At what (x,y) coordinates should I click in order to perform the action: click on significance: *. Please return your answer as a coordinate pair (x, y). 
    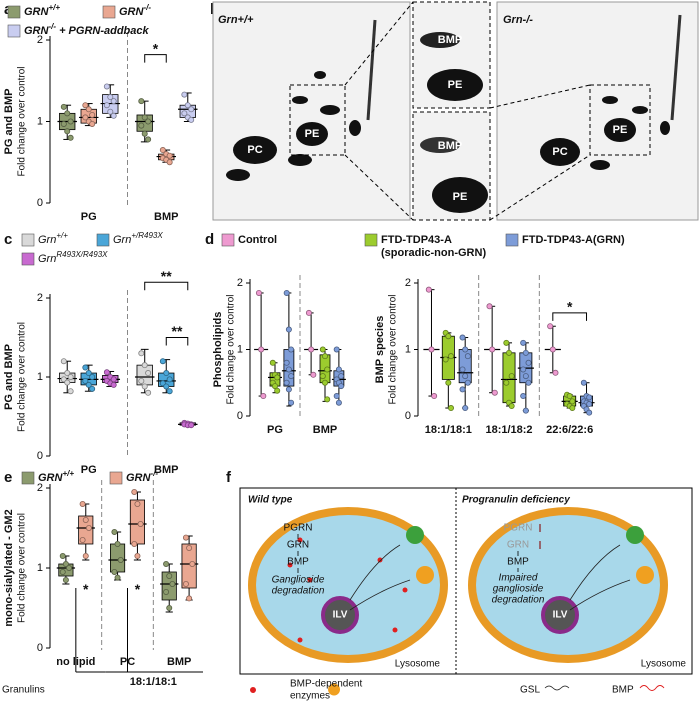
    Looking at the image, I should click on (570, 307).